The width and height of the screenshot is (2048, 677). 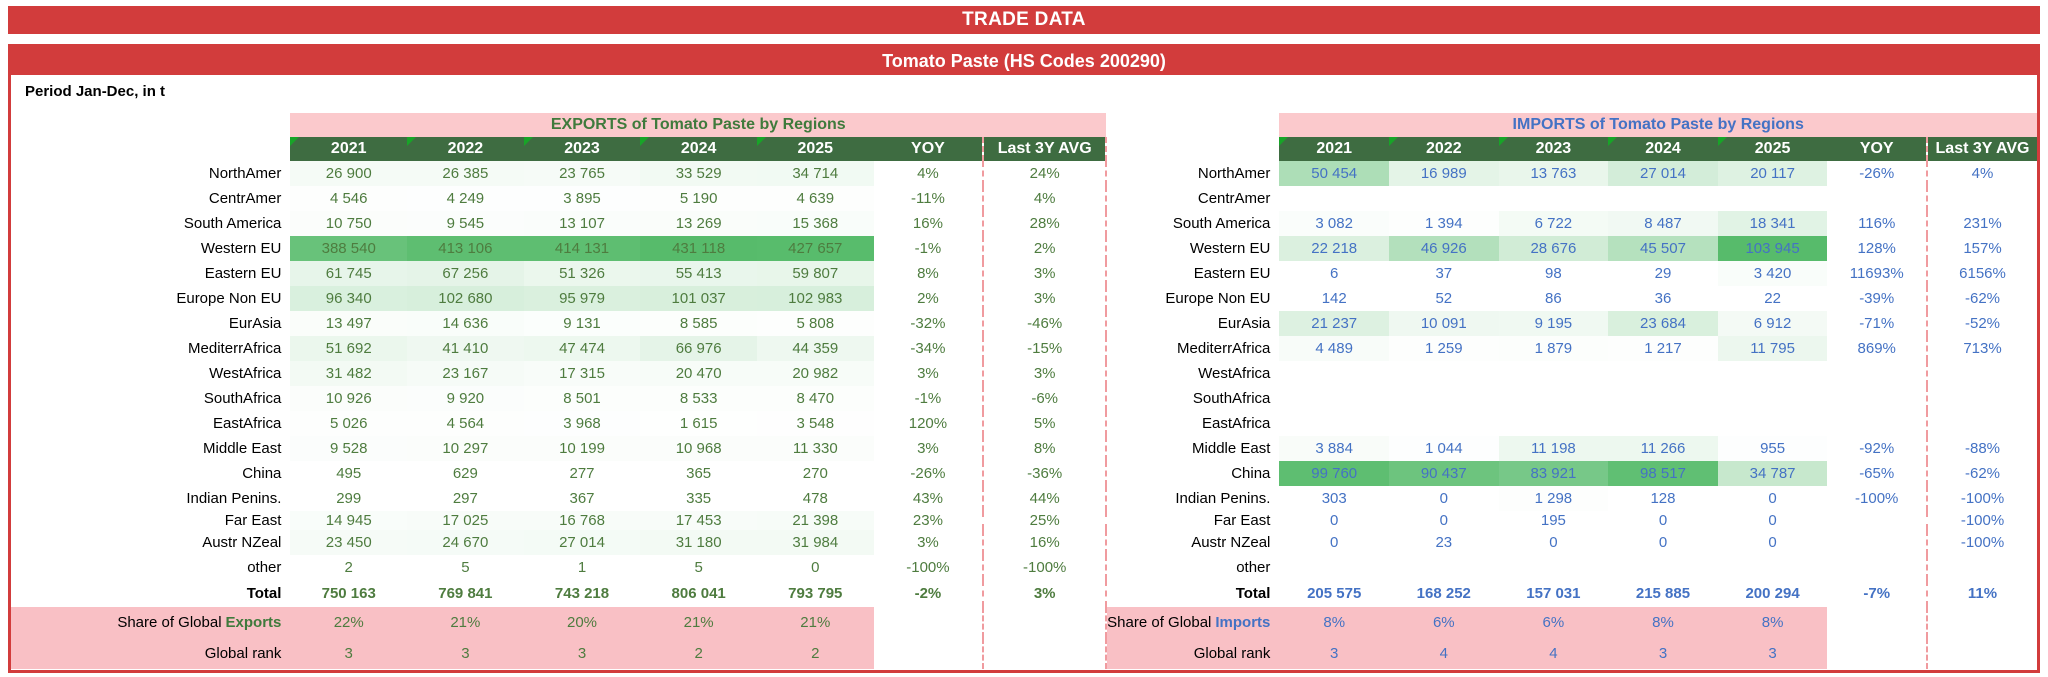 I want to click on avg-cell: -62%, so click(x=1981, y=298).